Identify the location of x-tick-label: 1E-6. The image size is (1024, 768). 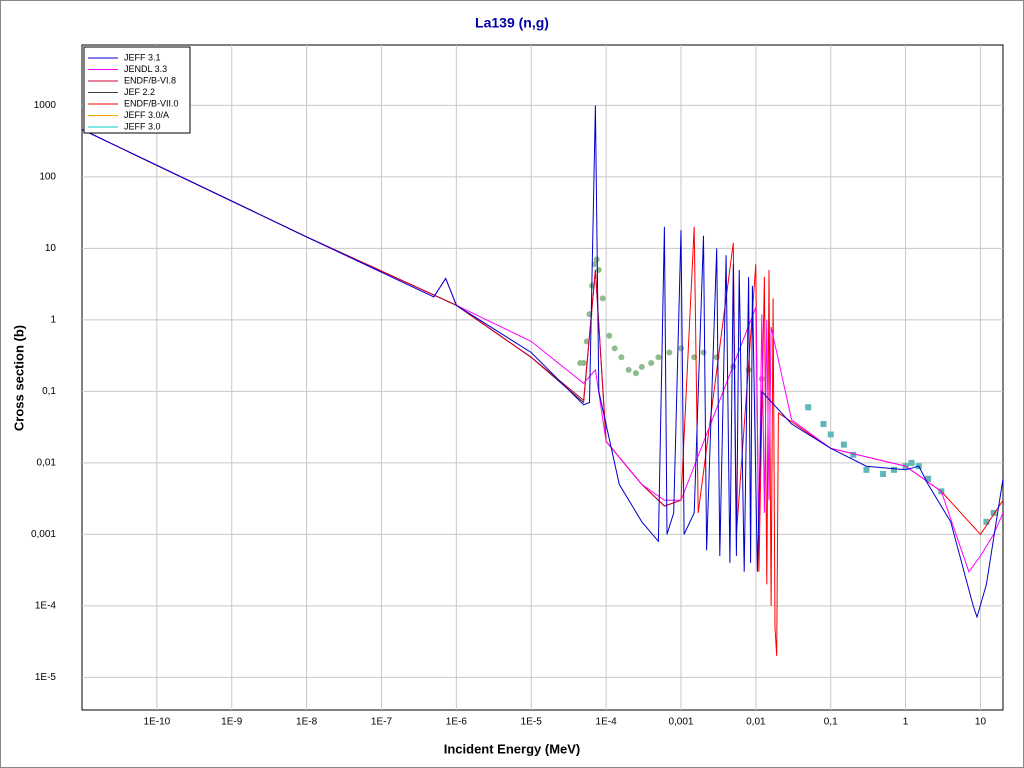
(457, 722).